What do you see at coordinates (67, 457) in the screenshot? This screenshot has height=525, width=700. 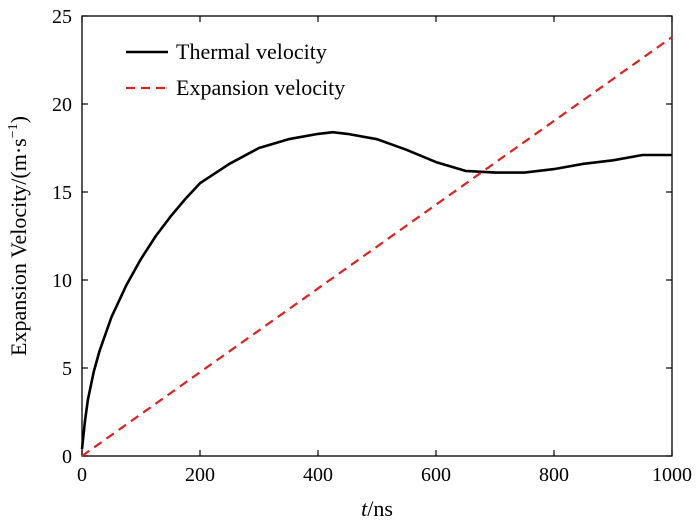 I see `y-tick-label: 0` at bounding box center [67, 457].